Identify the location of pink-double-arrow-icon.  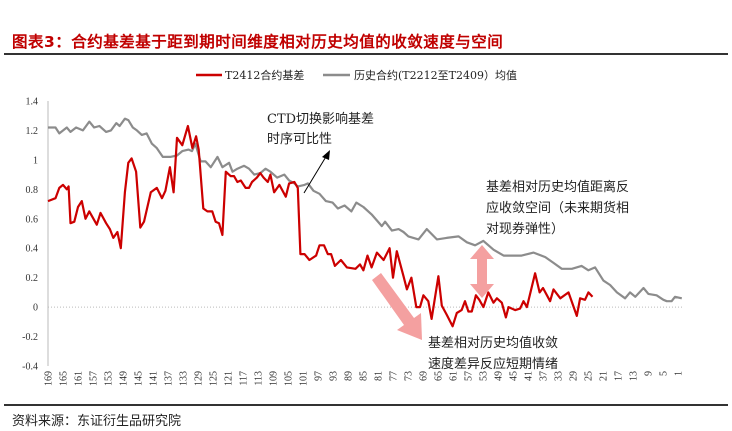
(482, 271).